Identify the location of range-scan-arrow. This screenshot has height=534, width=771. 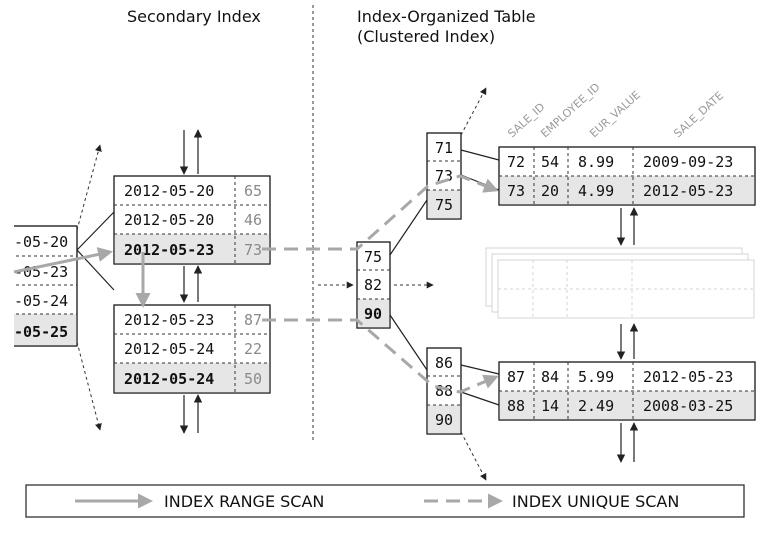
(63, 260).